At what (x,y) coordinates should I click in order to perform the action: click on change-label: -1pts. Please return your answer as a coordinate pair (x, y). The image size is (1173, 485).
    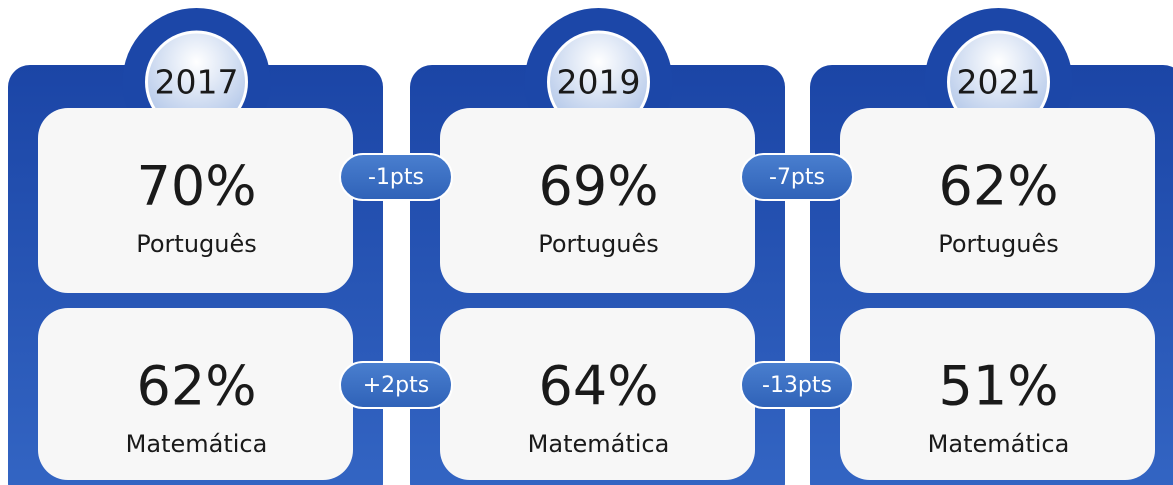
    Looking at the image, I should click on (396, 177).